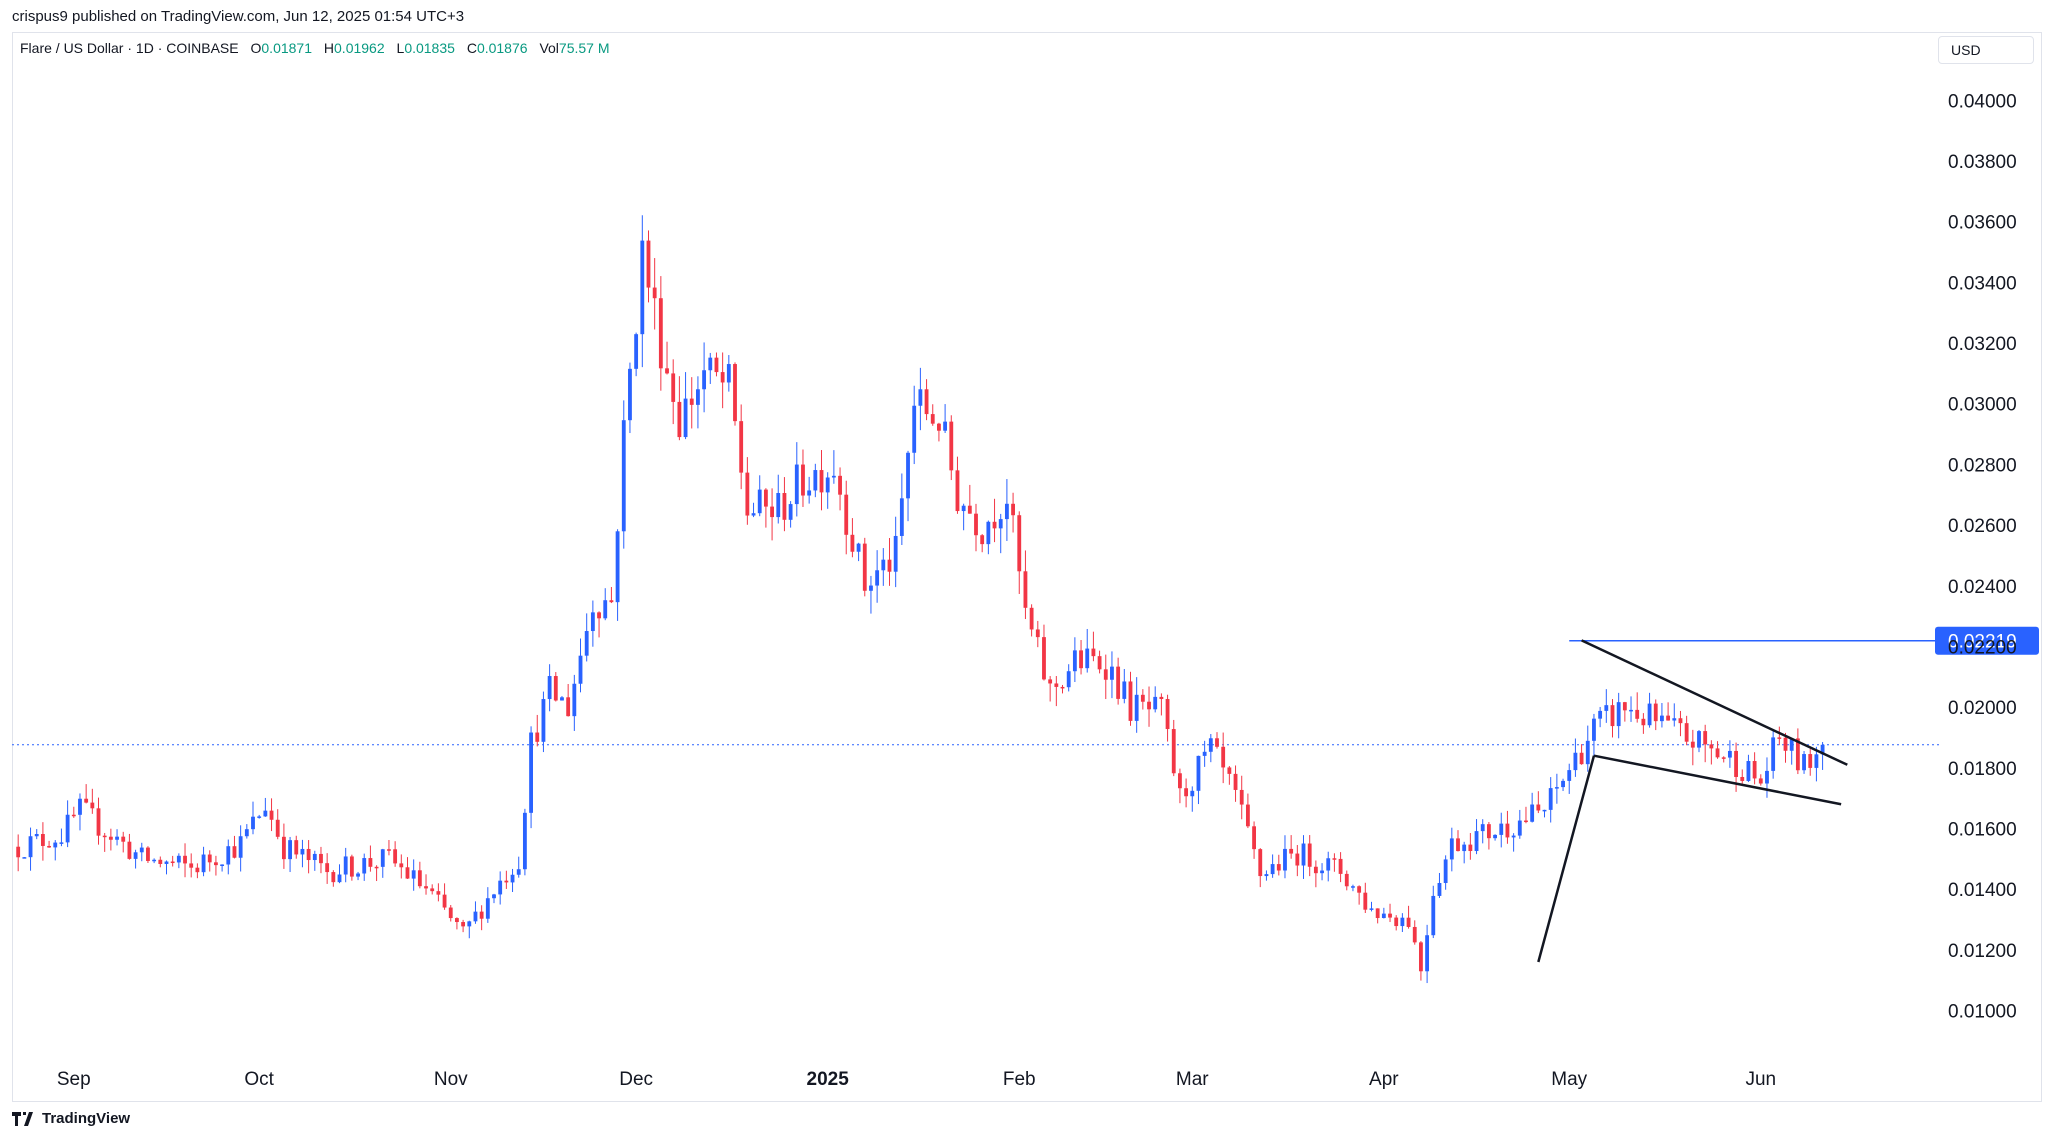 The image size is (2048, 1139). What do you see at coordinates (502, 48) in the screenshot?
I see `close-value: 0.01876` at bounding box center [502, 48].